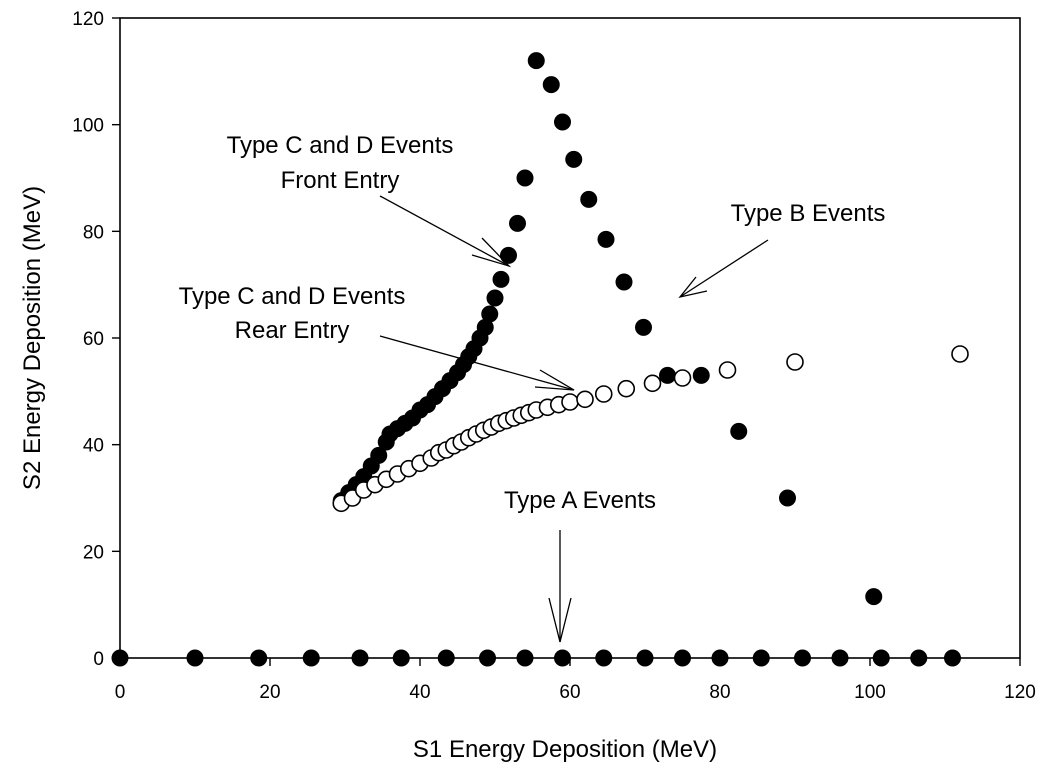  What do you see at coordinates (419, 692) in the screenshot?
I see `x-tick-label: 40` at bounding box center [419, 692].